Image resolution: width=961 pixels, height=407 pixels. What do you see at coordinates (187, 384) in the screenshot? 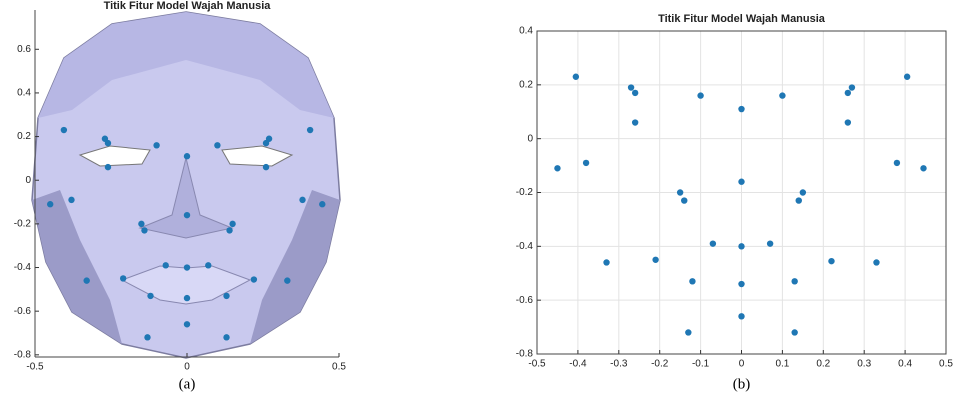
I see `caption: (a)` at bounding box center [187, 384].